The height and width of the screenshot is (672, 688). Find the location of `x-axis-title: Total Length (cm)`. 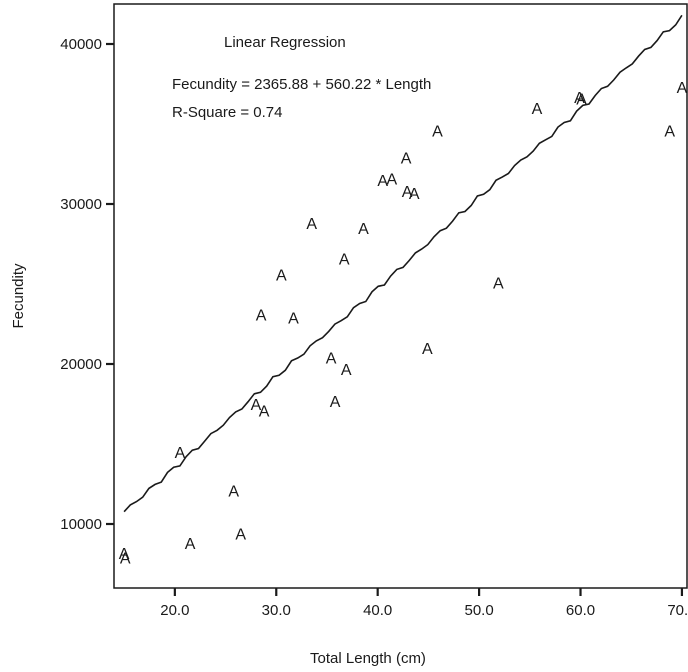

x-axis-title: Total Length (cm) is located at coordinates (368, 658).